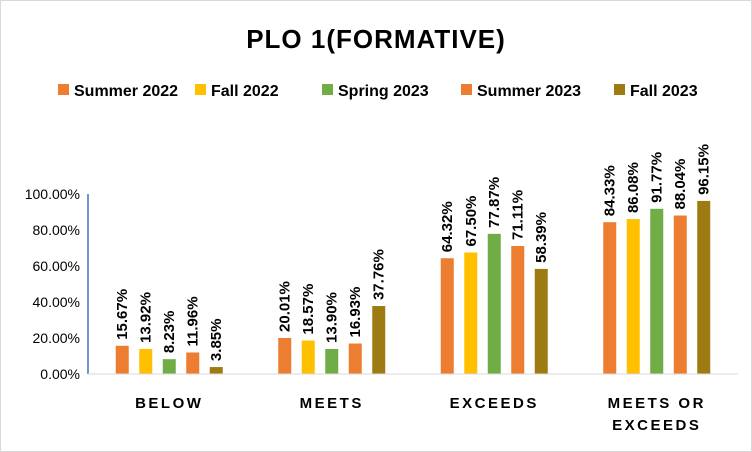  I want to click on data-label: 11.96%, so click(193, 321).